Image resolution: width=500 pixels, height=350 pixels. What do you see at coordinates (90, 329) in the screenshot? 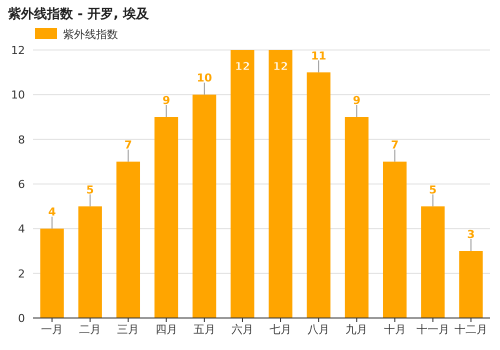
I see `x-tick-label: 二月` at bounding box center [90, 329].